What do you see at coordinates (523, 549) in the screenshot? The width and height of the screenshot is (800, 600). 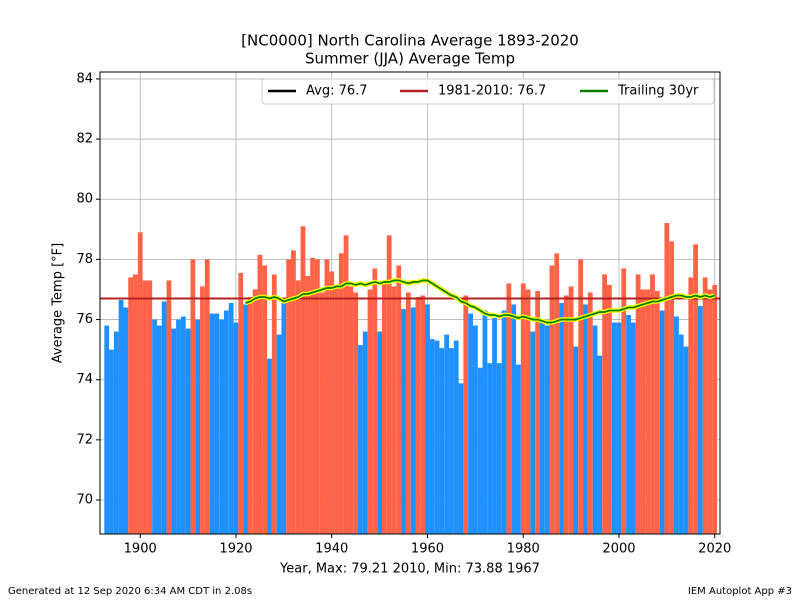 I see `x-tick-label: 1980` at bounding box center [523, 549].